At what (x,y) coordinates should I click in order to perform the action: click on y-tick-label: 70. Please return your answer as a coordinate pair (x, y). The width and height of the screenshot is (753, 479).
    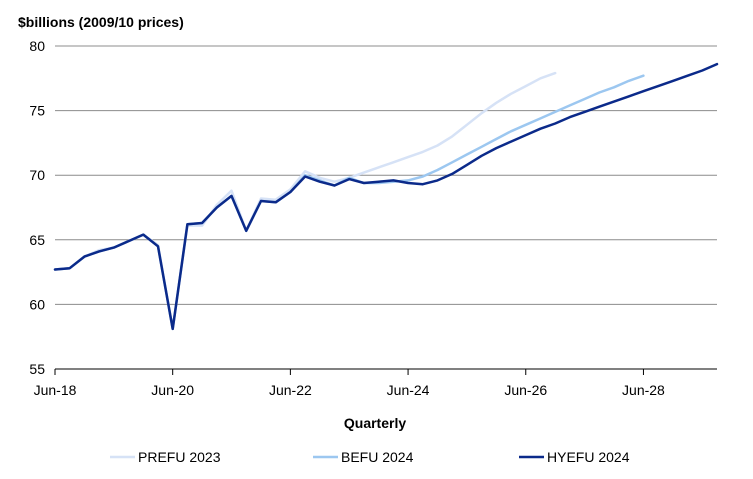
    Looking at the image, I should click on (37, 175).